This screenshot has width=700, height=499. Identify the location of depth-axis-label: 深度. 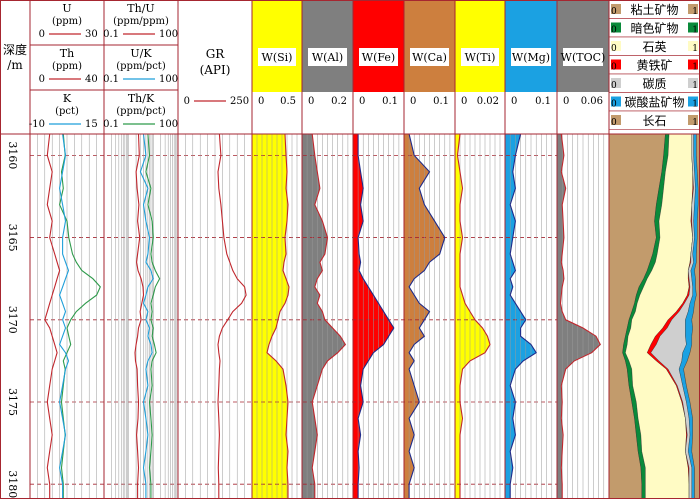
(15, 49).